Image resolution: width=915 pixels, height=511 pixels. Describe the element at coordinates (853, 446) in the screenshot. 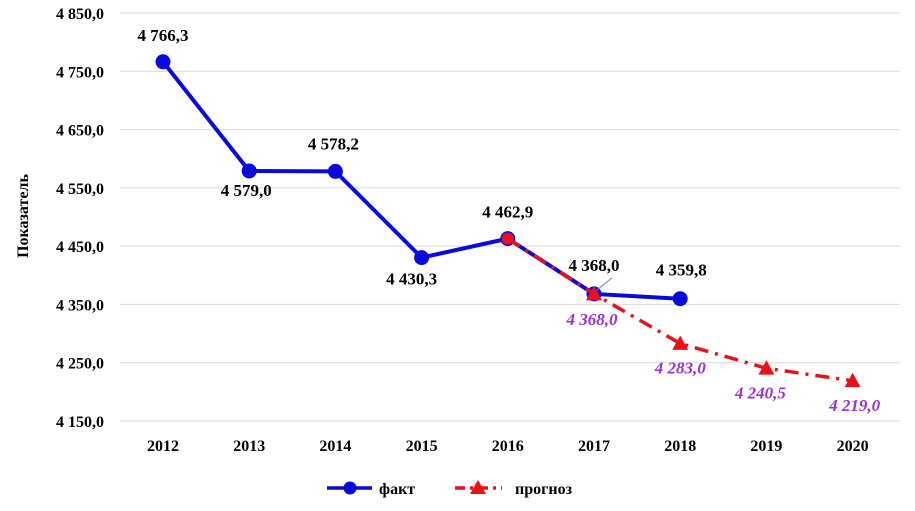

I see `x-tick-label: 2020` at that location.